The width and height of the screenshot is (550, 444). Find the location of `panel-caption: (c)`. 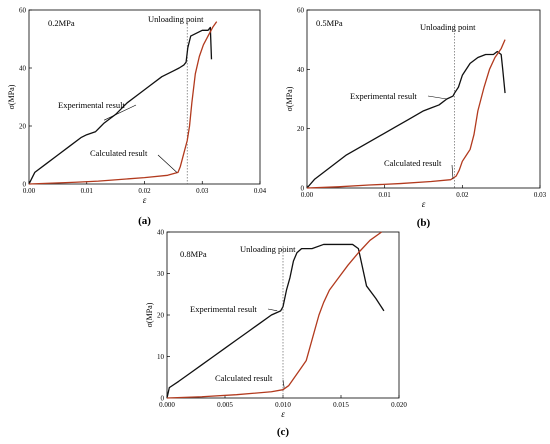

panel-caption: (c) is located at coordinates (283, 432).